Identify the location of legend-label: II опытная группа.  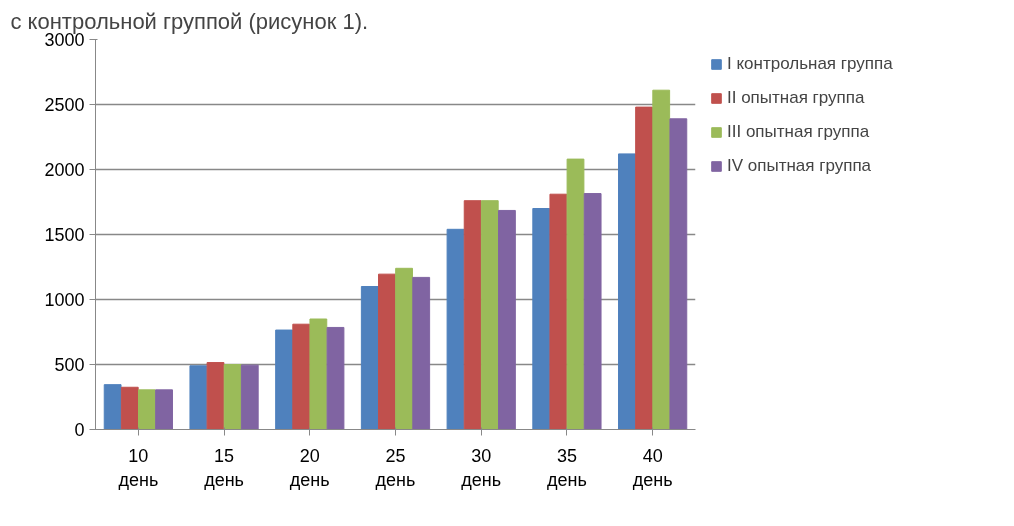
(796, 98).